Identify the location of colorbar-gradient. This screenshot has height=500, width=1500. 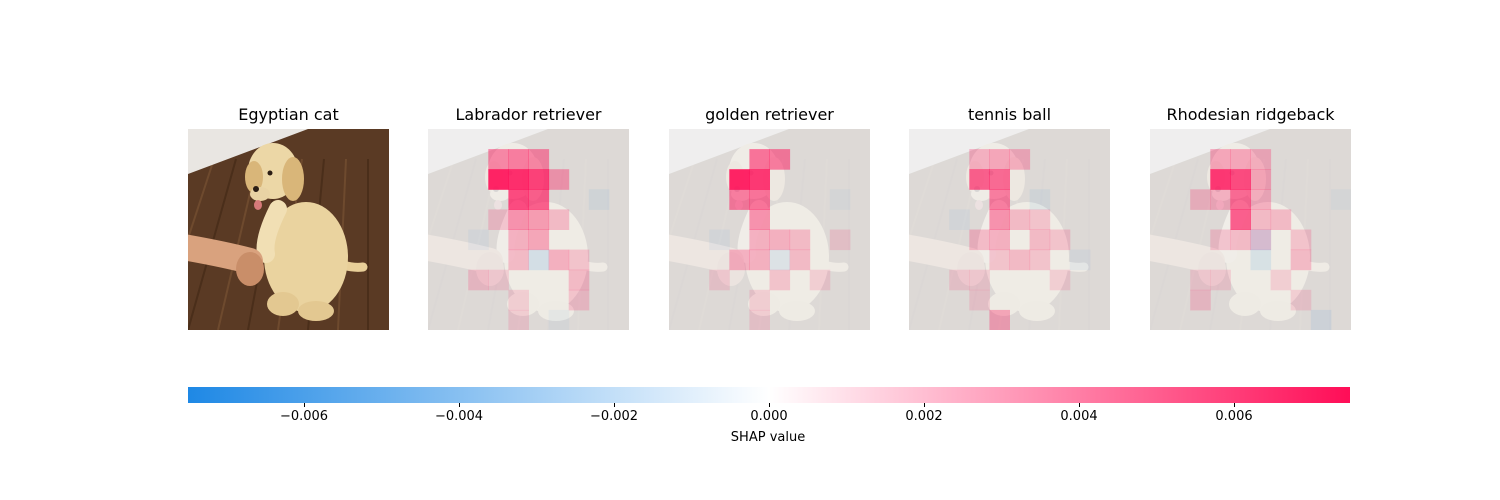
(769, 395).